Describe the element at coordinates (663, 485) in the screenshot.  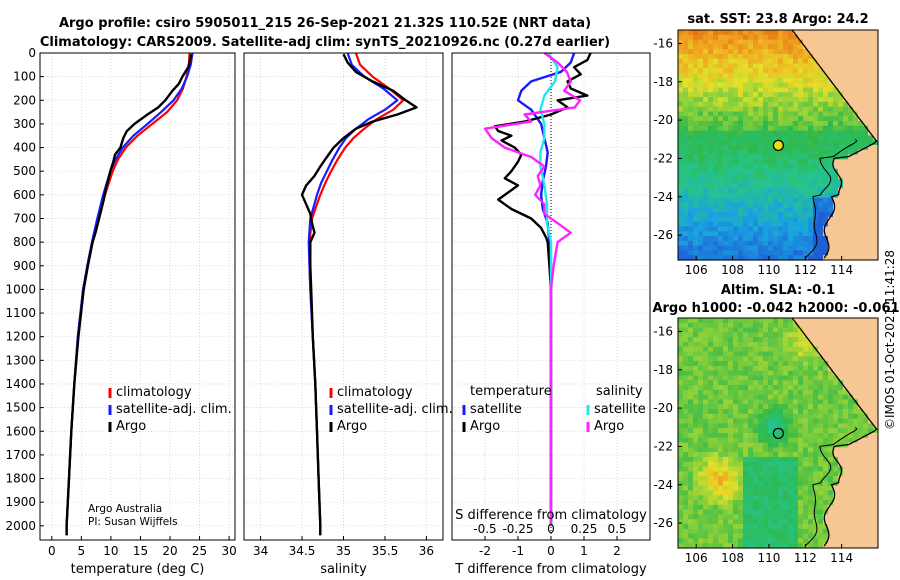
I see `y-tick-label: -24` at that location.